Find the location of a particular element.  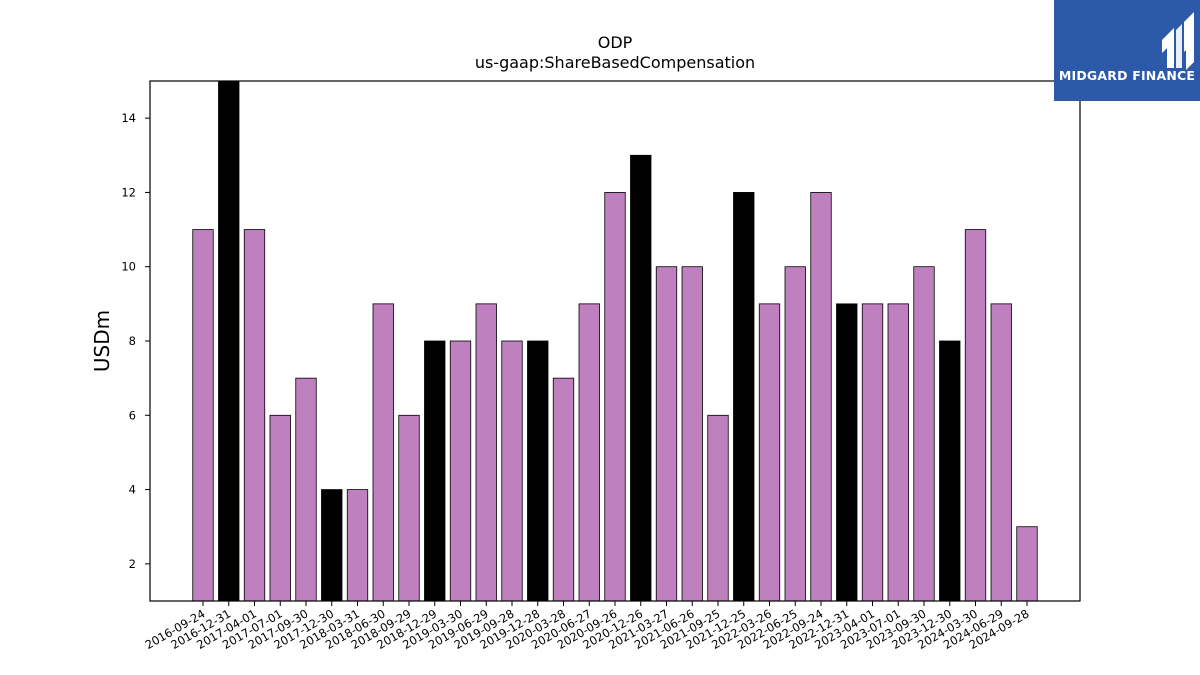

y-tick-label: 6 is located at coordinates (132, 415).